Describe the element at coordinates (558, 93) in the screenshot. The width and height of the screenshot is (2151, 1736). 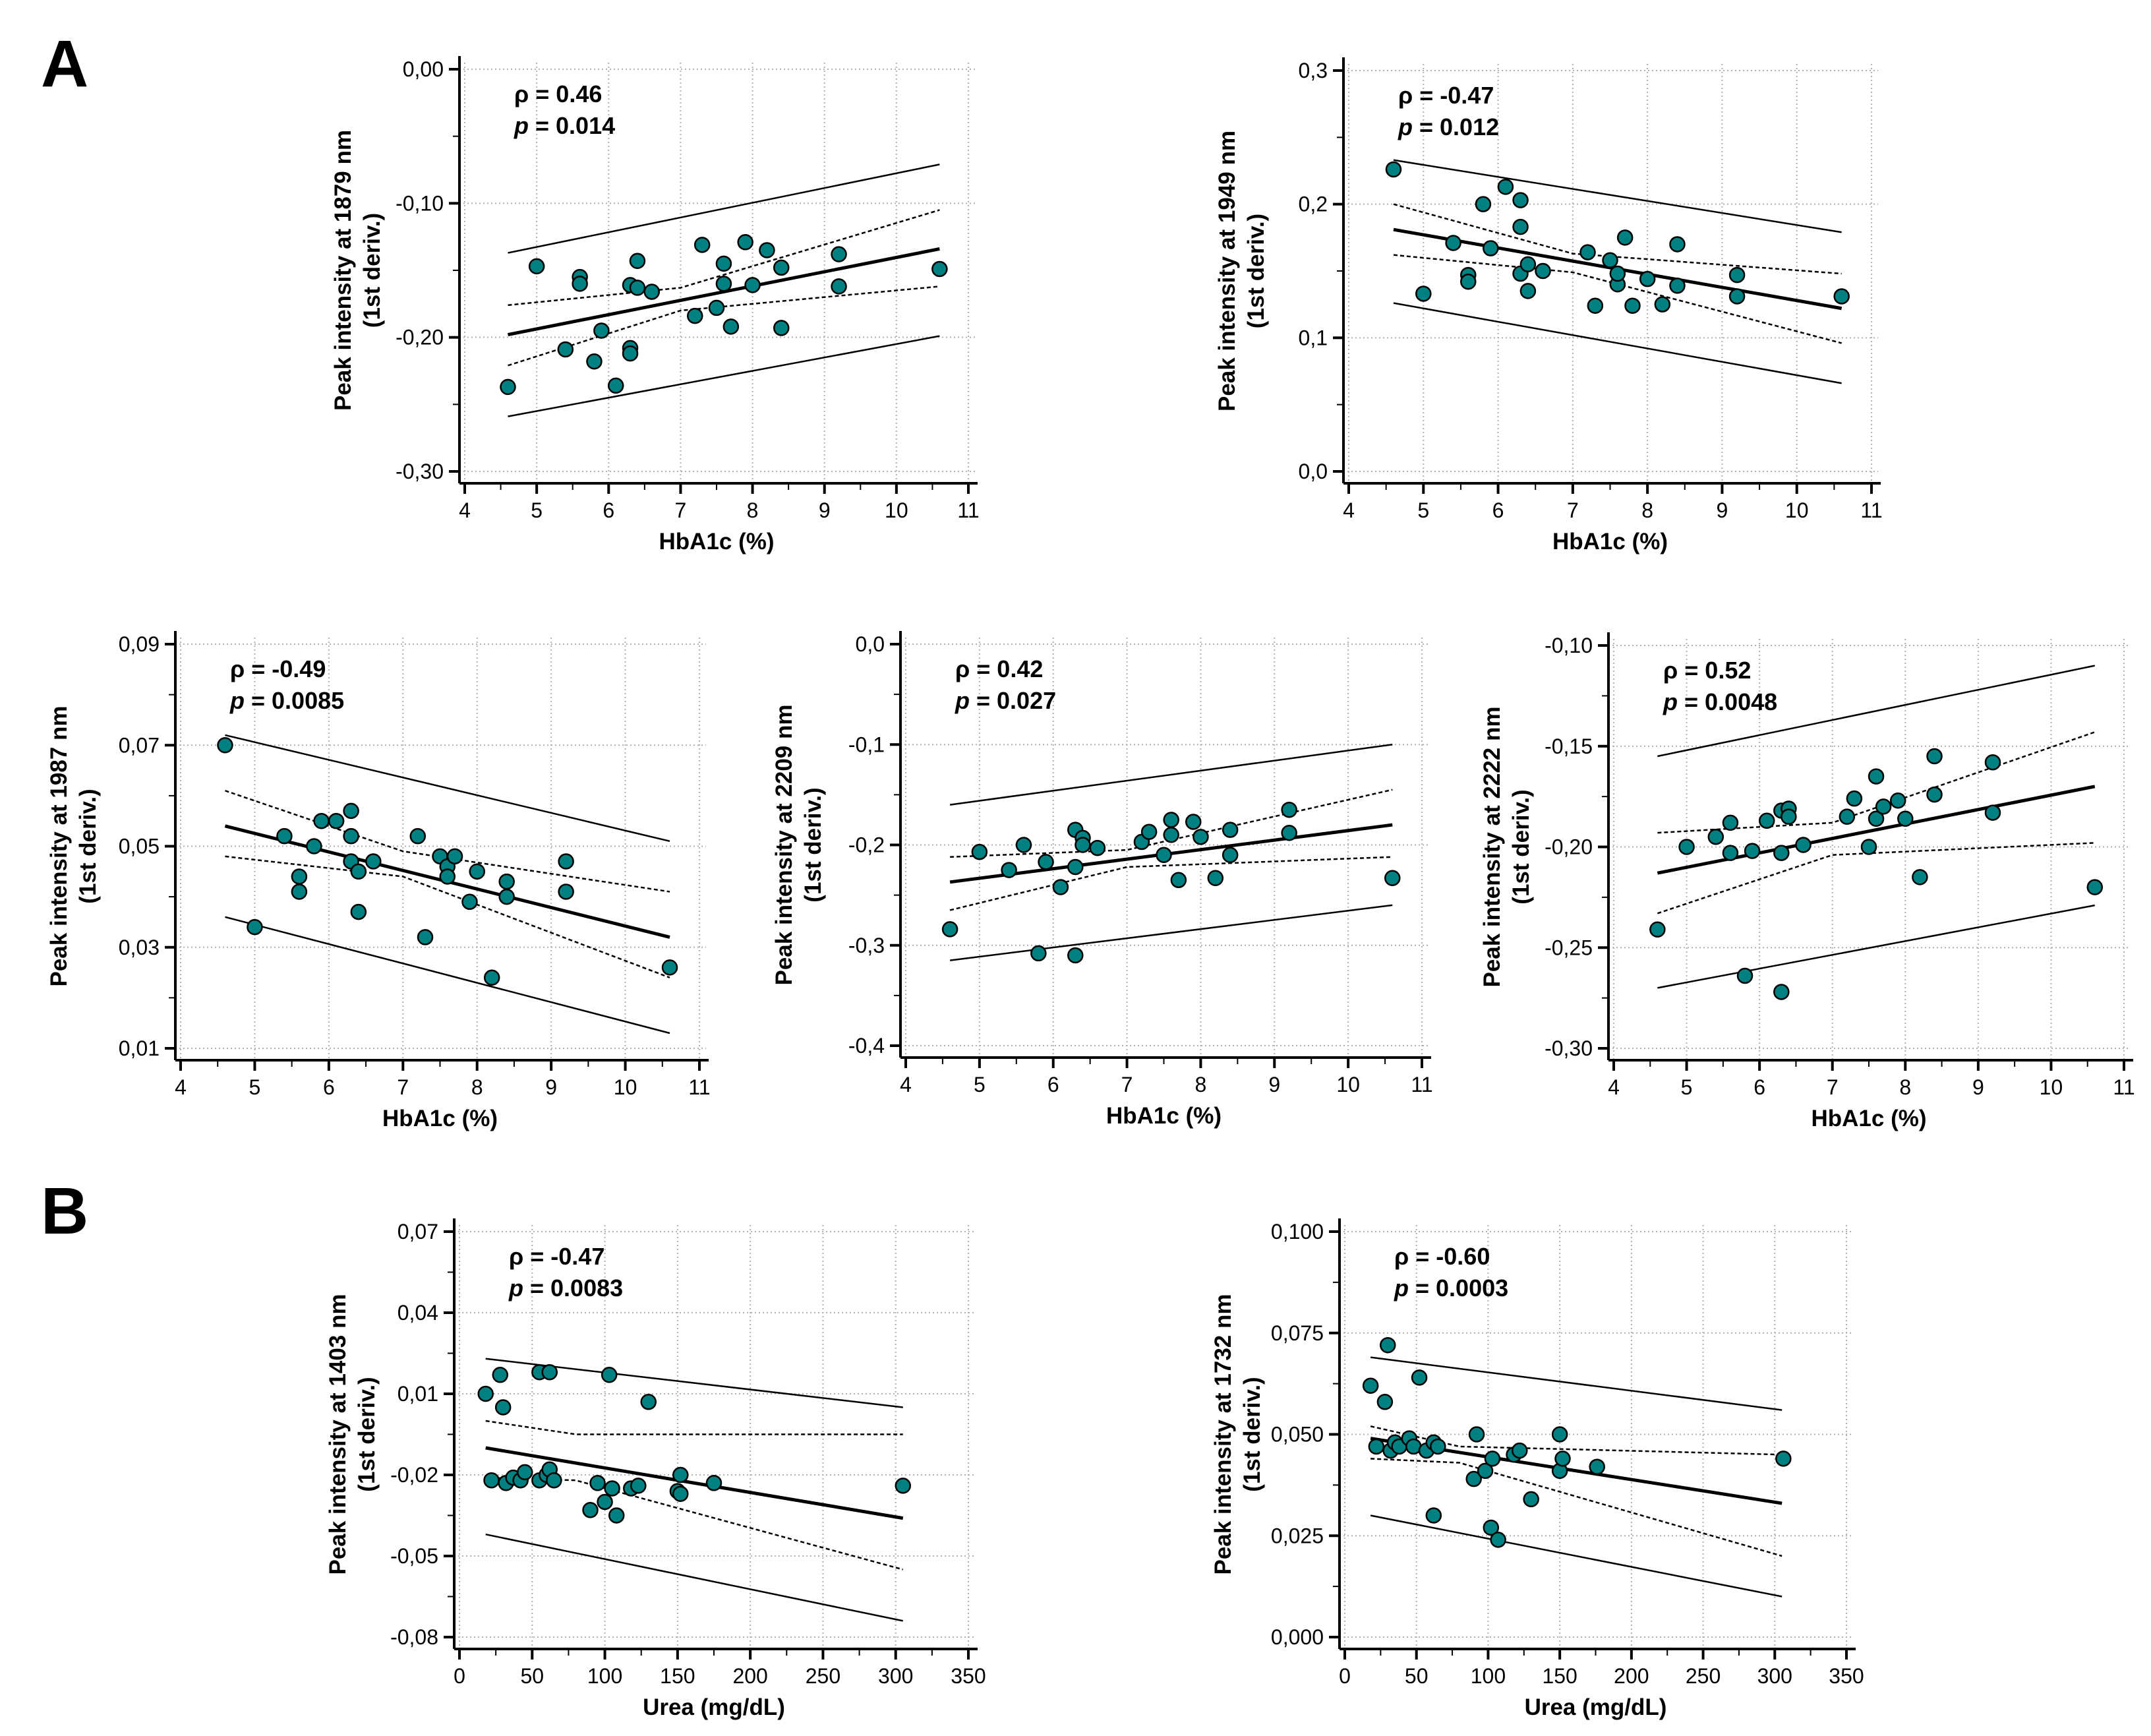
I see `rho-annotation: ρ = 0.46` at that location.